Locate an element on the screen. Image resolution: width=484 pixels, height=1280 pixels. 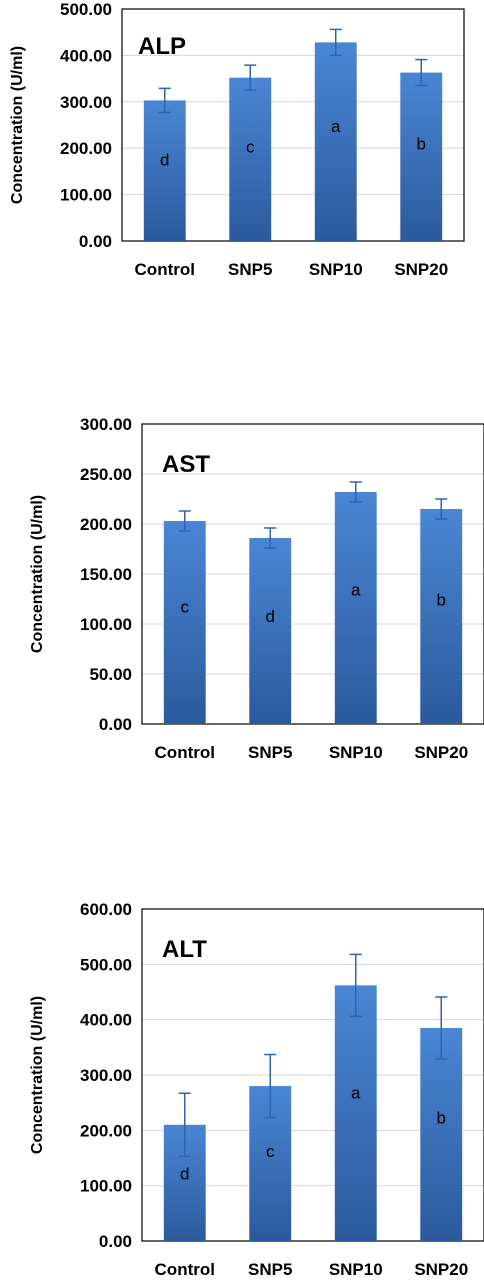
chart-title: ALT is located at coordinates (184, 949).